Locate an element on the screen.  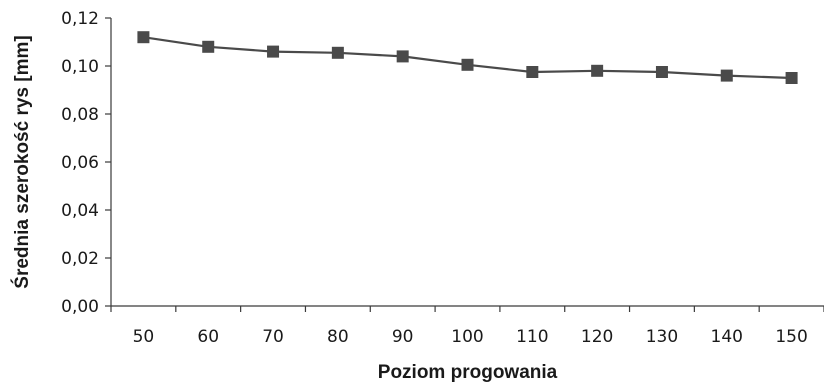
x-tick-label: 80 is located at coordinates (338, 337).